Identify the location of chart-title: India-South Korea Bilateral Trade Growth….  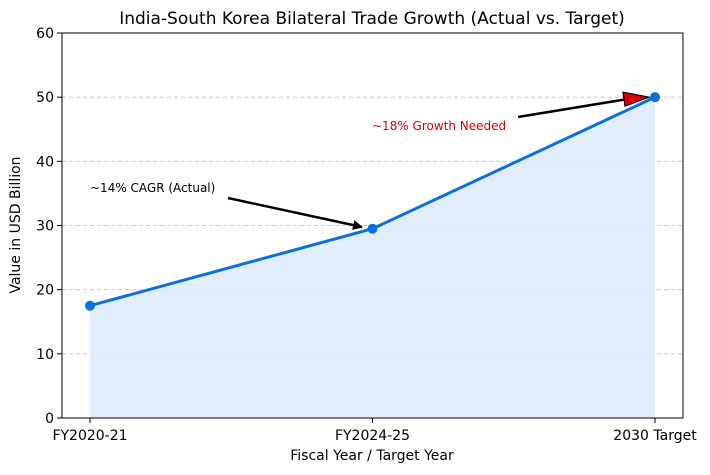
(372, 19).